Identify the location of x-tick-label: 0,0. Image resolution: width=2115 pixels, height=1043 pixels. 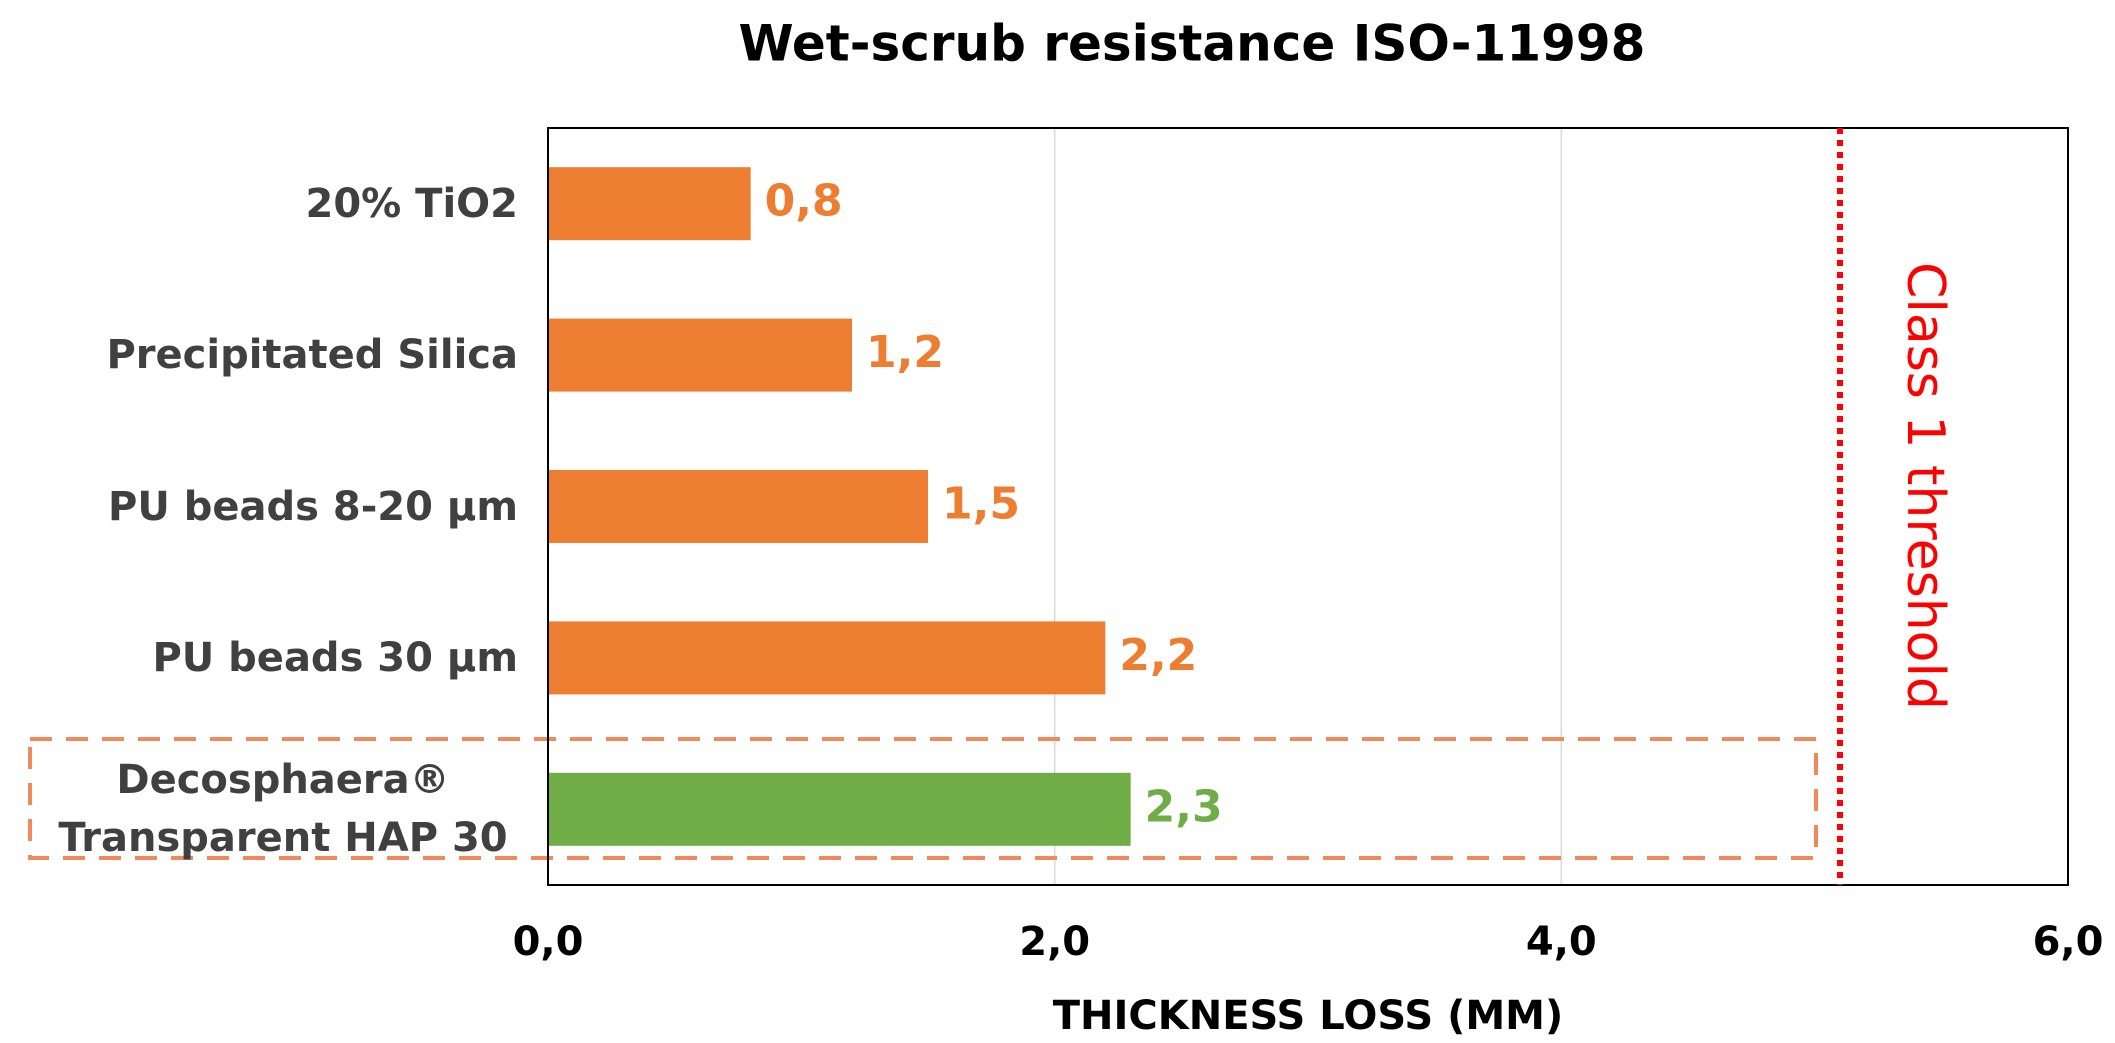
(548, 942).